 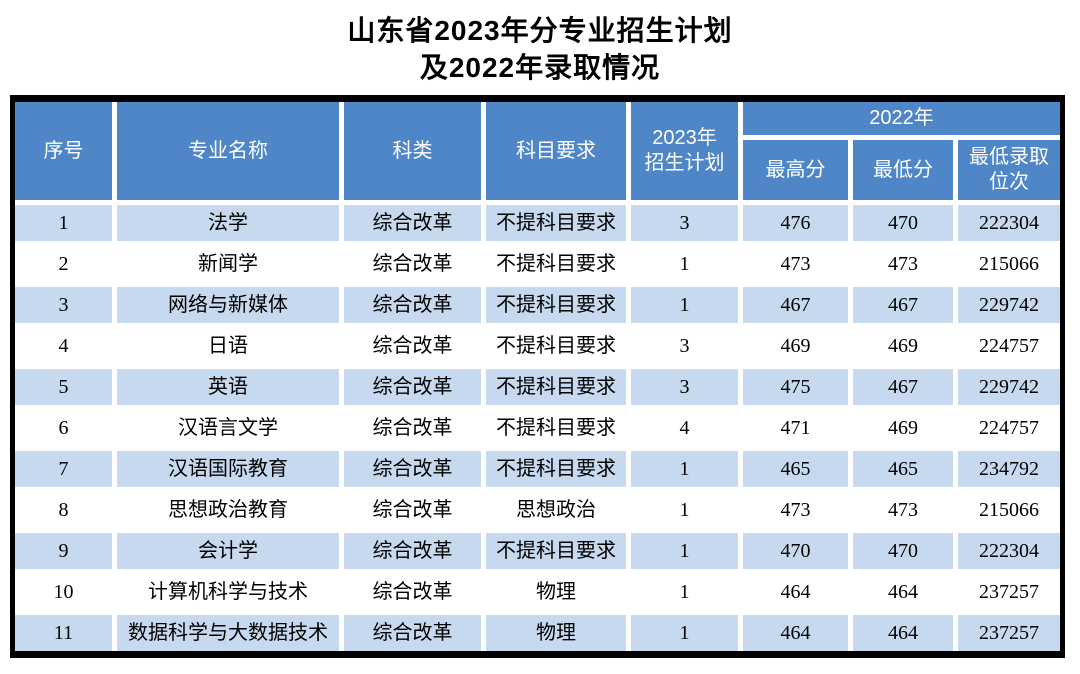 What do you see at coordinates (1009, 469) in the screenshot?
I see `table-cell-rank: 234792` at bounding box center [1009, 469].